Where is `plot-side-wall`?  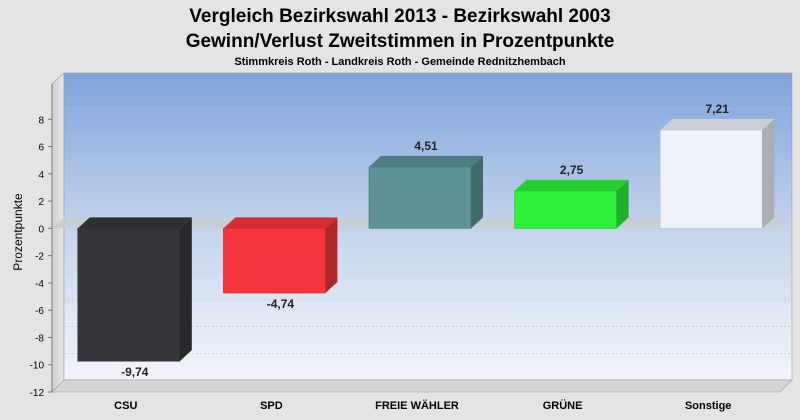
plot-side-wall is located at coordinates (58, 232).